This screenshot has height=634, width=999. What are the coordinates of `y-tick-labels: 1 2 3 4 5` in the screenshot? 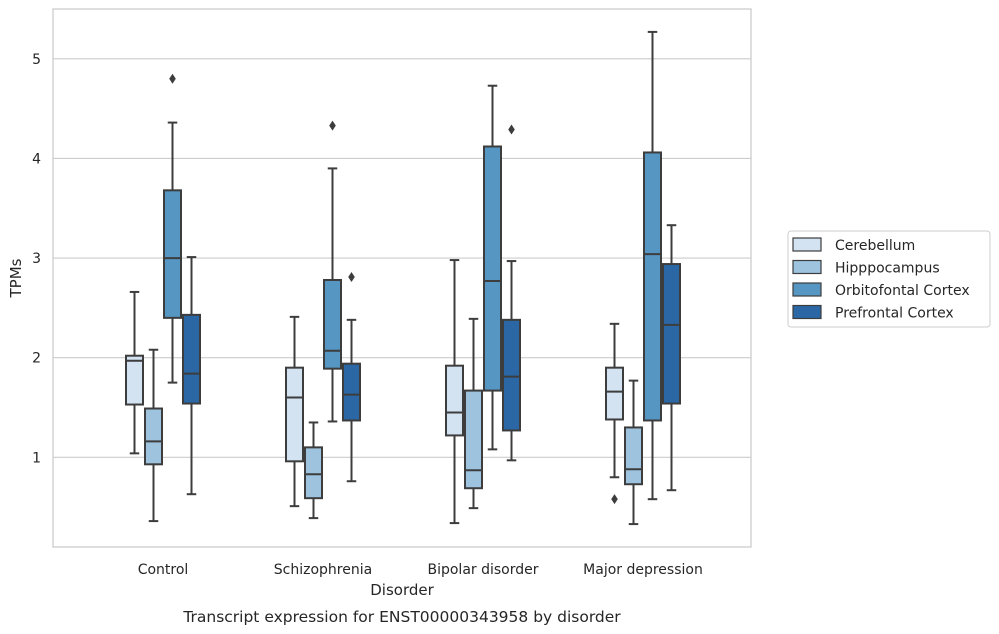 It's located at (36, 259).